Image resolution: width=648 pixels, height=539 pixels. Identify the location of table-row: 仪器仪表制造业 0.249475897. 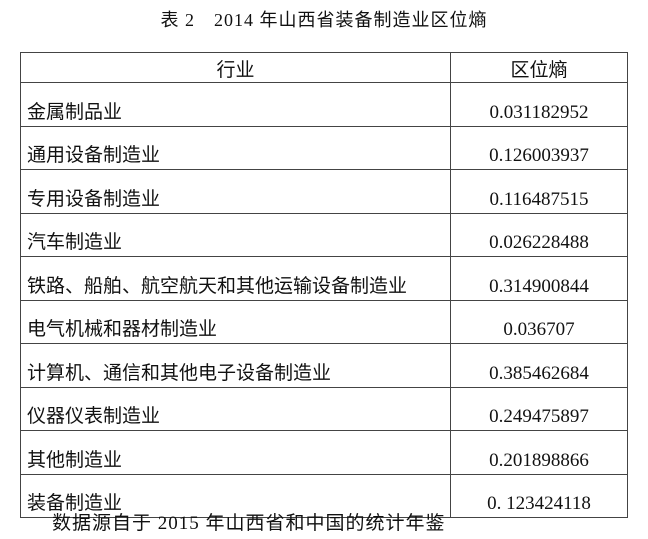
(324, 408).